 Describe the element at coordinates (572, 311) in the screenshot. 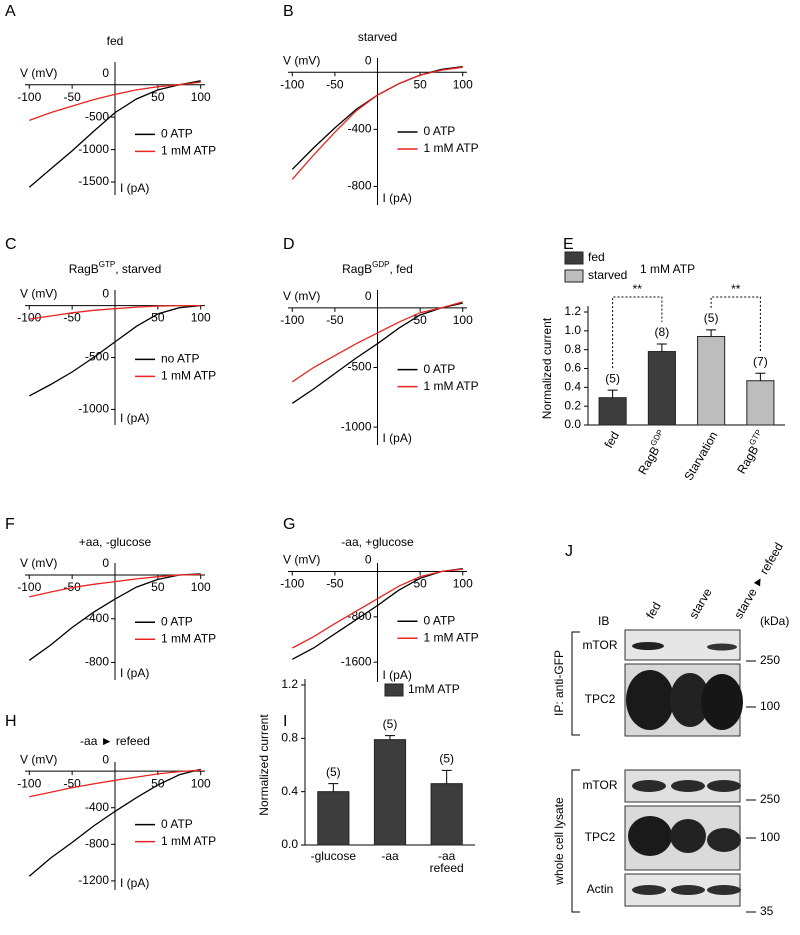

I see `y-tick-label: 1.2` at that location.